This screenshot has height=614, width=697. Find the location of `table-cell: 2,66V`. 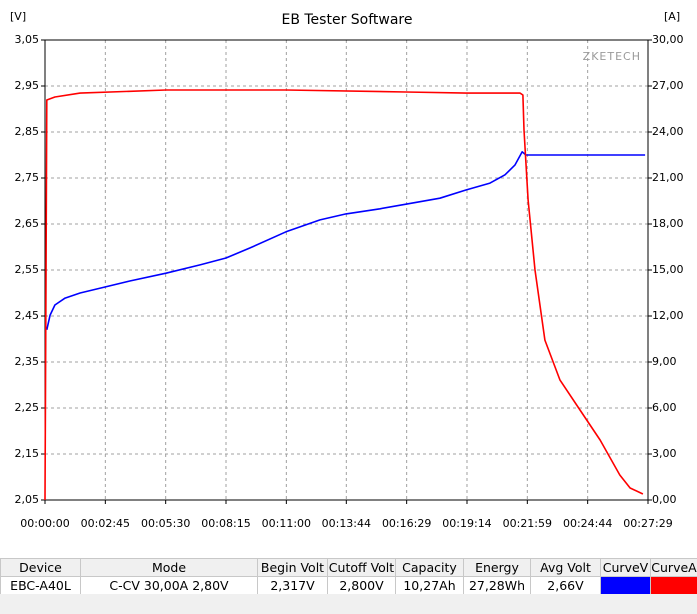

table-cell: 2,66V is located at coordinates (565, 585).